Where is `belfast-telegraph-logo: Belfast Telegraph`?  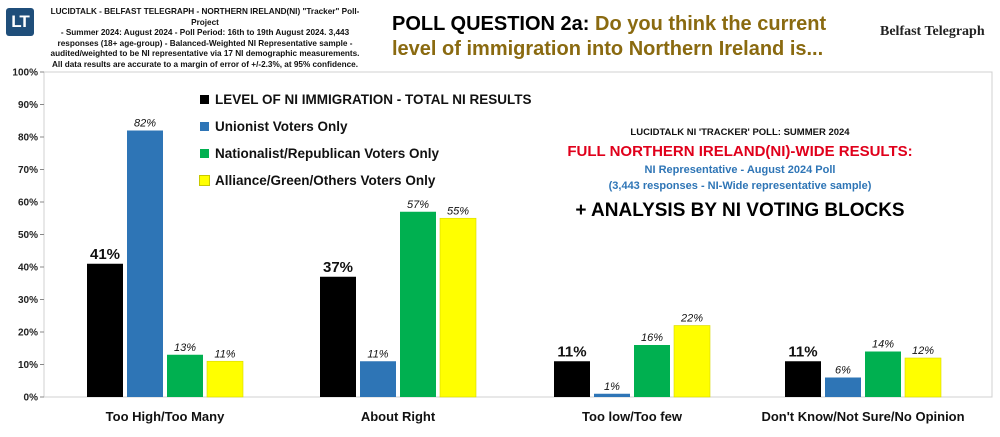 belfast-telegraph-logo: Belfast Telegraph is located at coordinates (932, 31).